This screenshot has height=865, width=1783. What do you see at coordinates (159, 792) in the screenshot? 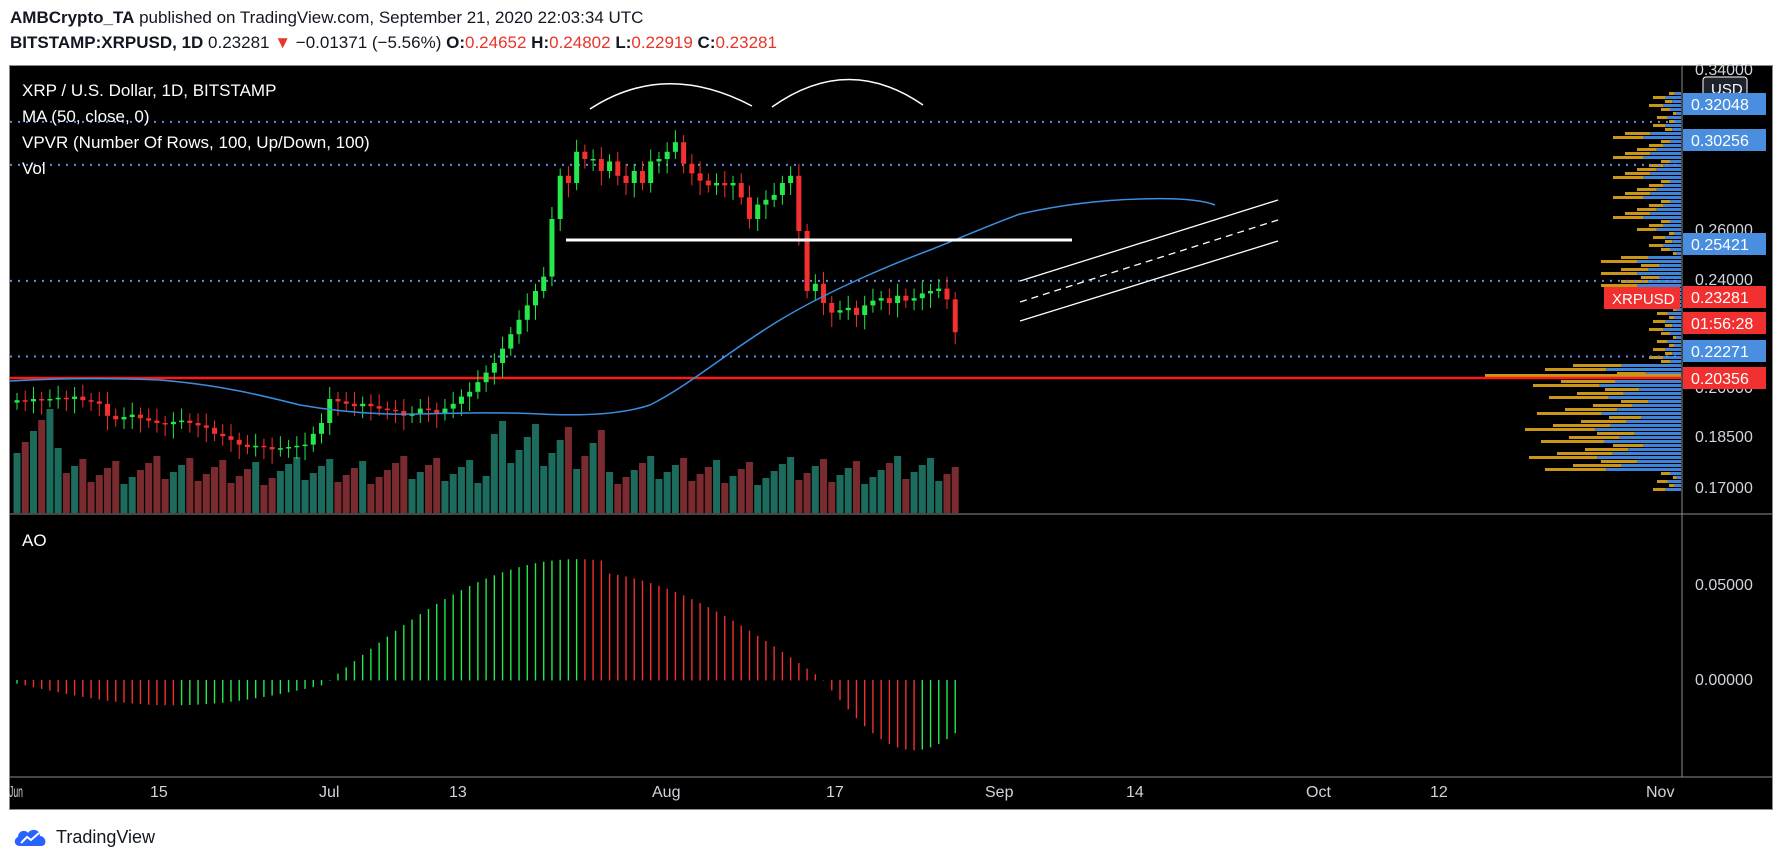
I see `time-tick: 15` at bounding box center [159, 792].